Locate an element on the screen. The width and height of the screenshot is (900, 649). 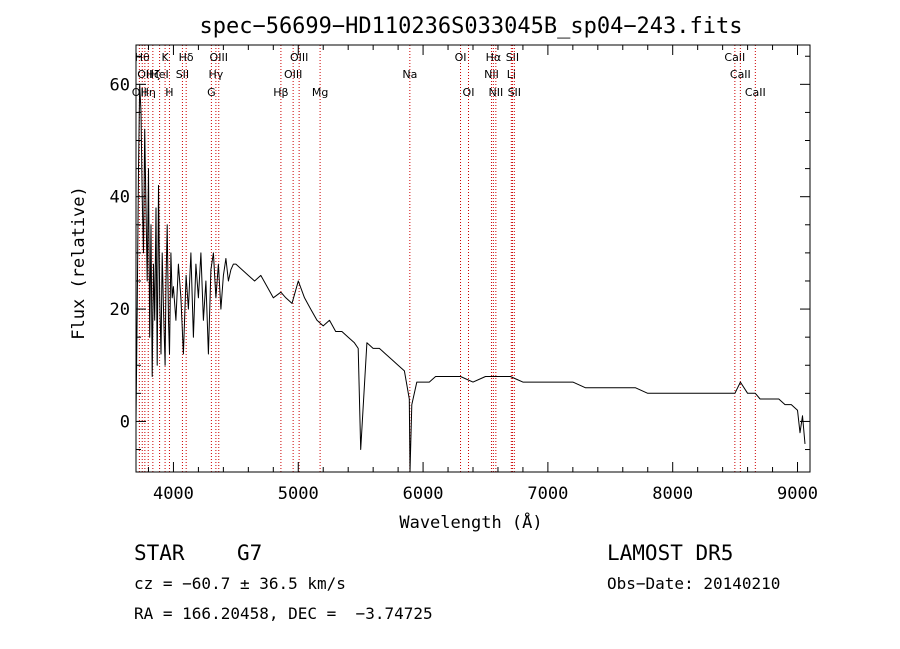
x-tick-label: 6000 is located at coordinates (423, 494).